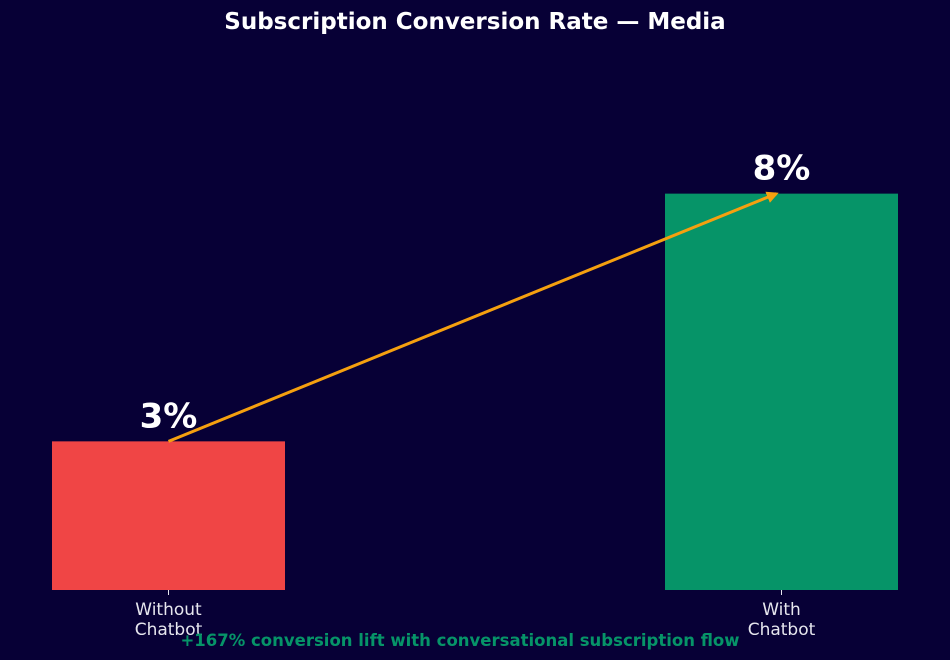 This screenshot has height=660, width=950. I want to click on x-tick-label-1: With Chatbot, so click(782, 620).